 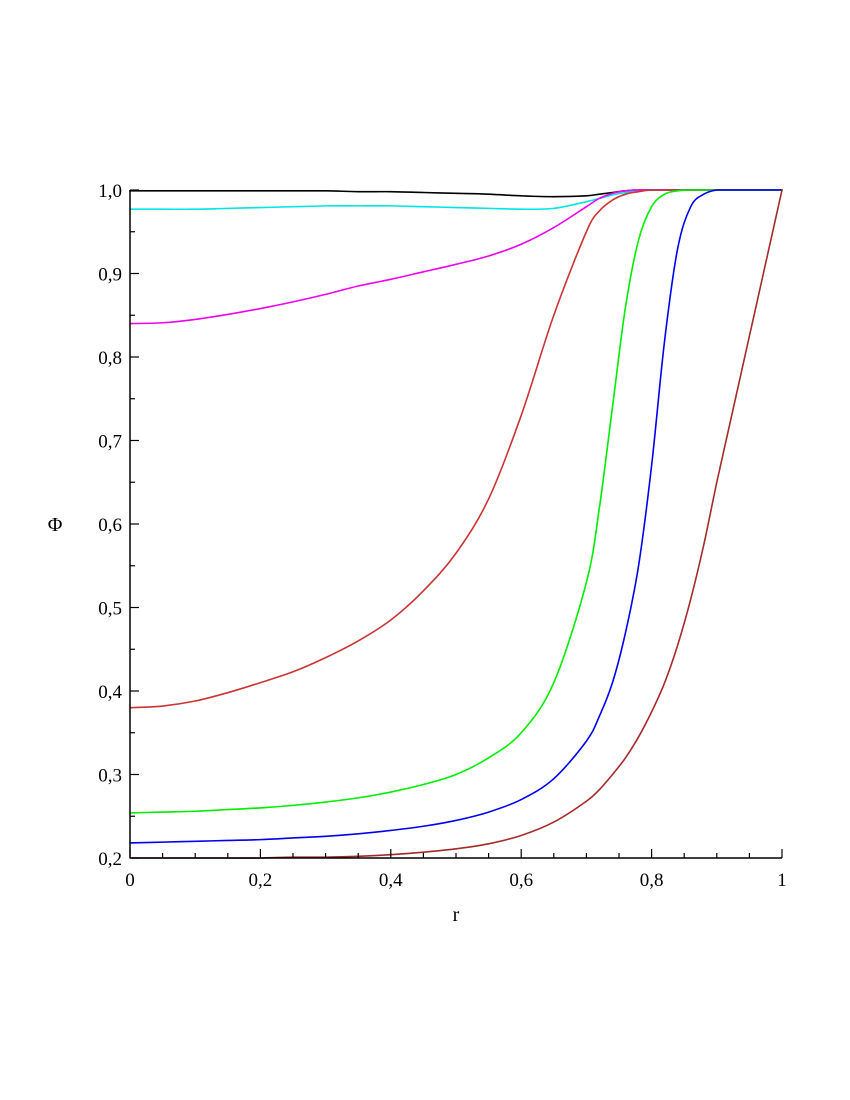 What do you see at coordinates (55, 525) in the screenshot?
I see `y-axis-label: Φ` at bounding box center [55, 525].